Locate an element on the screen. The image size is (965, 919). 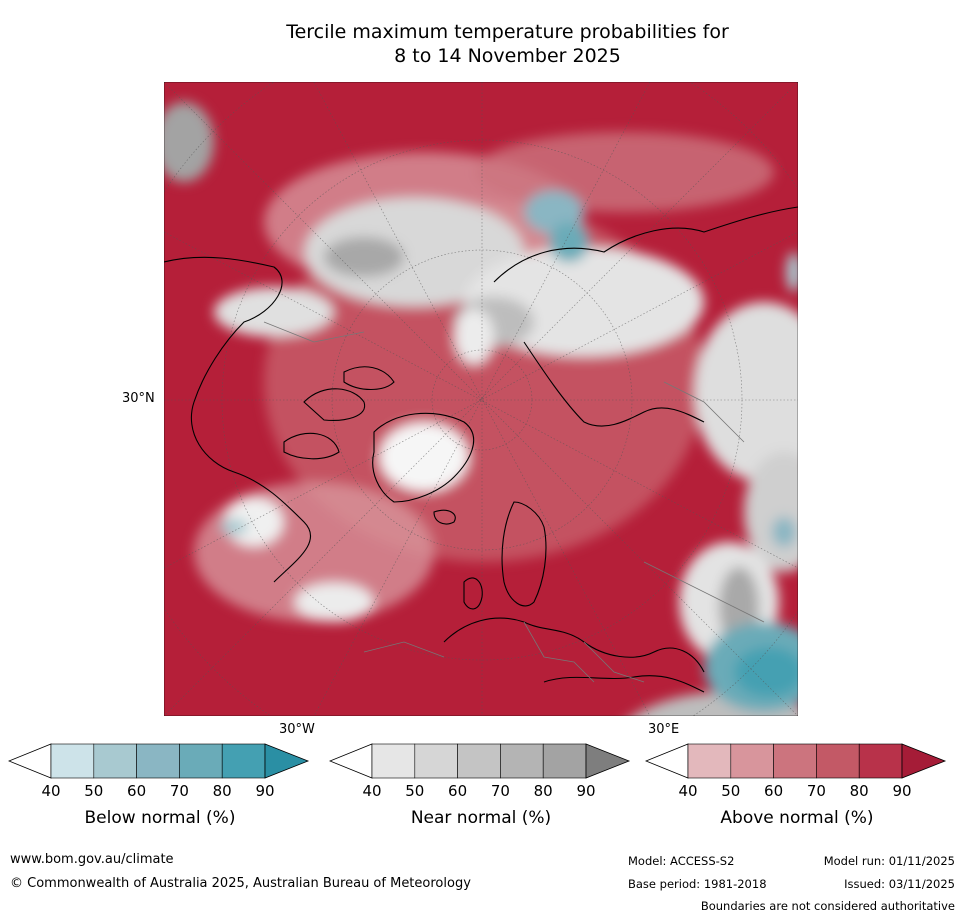
colorbar-near-normal is located at coordinates (480, 761).